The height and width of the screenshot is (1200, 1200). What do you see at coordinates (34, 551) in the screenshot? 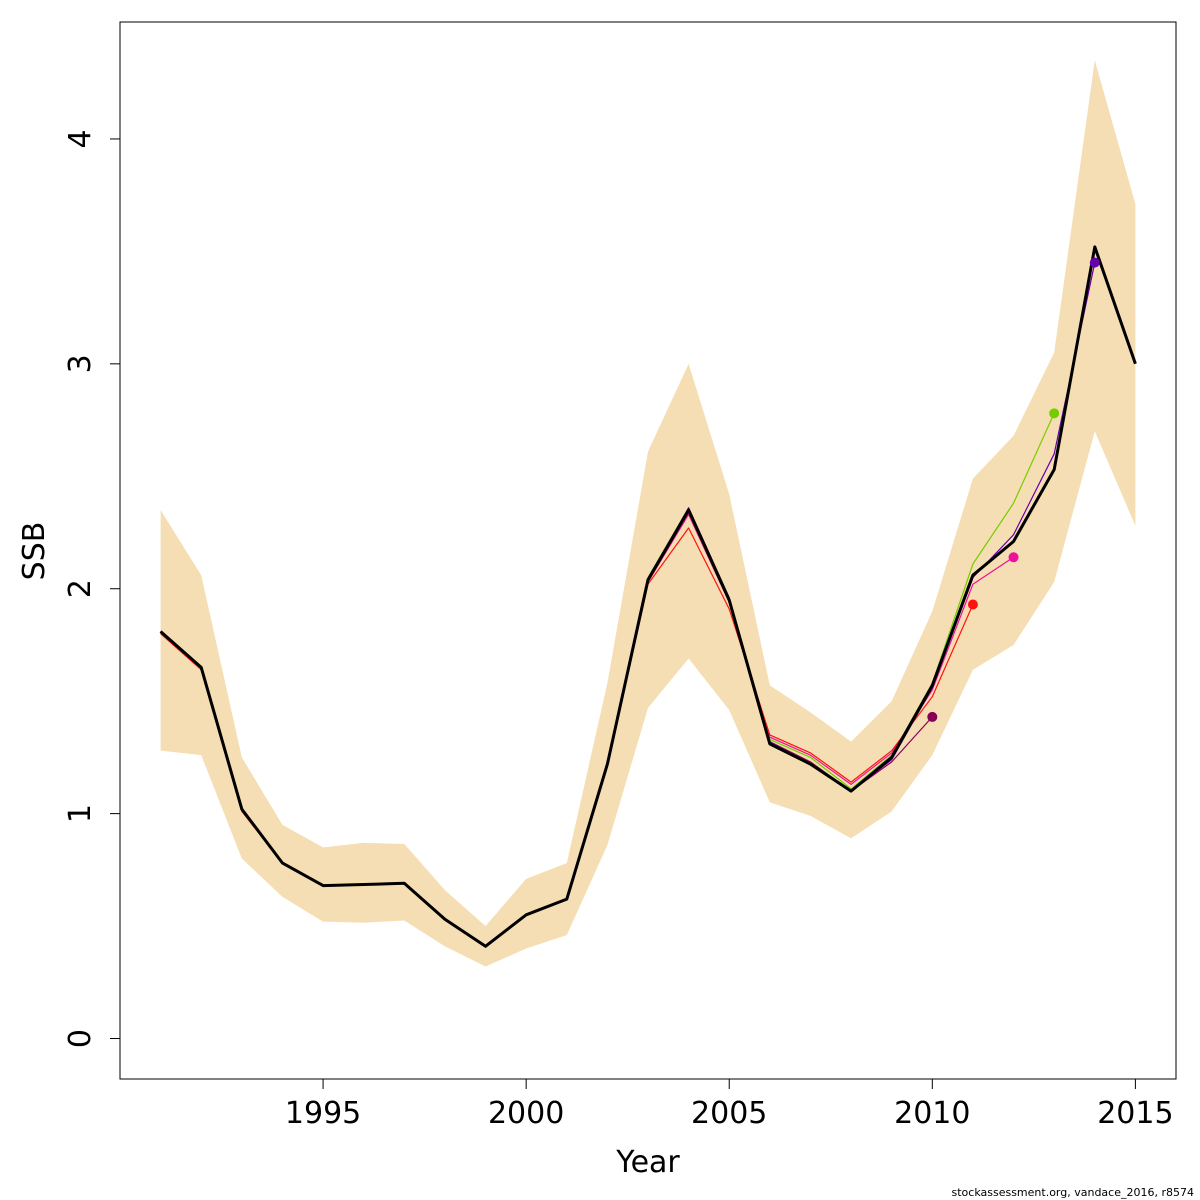
I see `y-axis-title: SSB` at bounding box center [34, 551].